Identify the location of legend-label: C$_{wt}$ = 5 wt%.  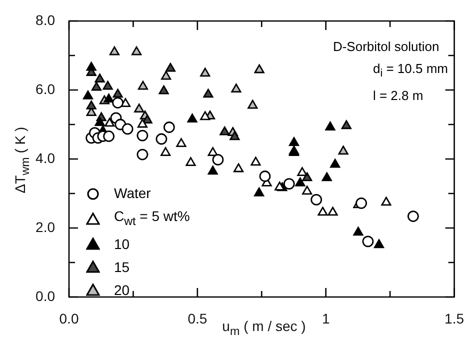
(152, 218).